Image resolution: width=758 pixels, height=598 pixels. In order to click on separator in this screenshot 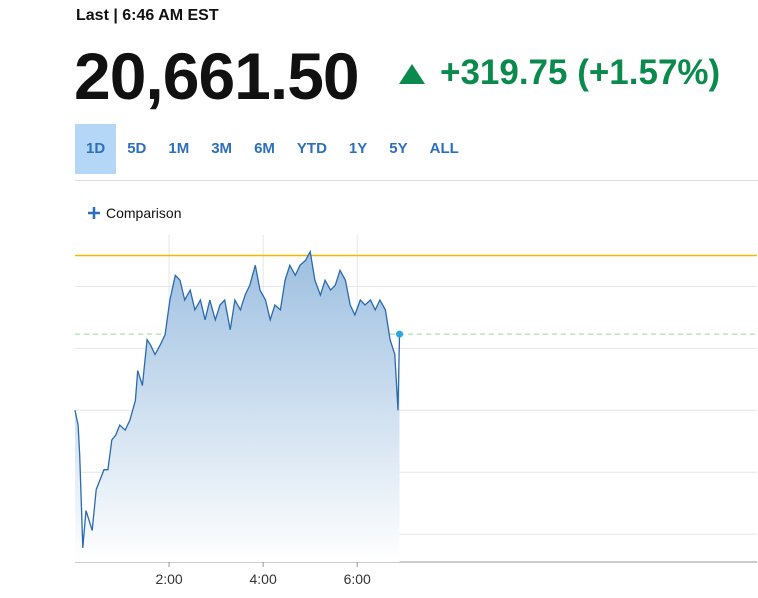, I will do `click(416, 180)`.